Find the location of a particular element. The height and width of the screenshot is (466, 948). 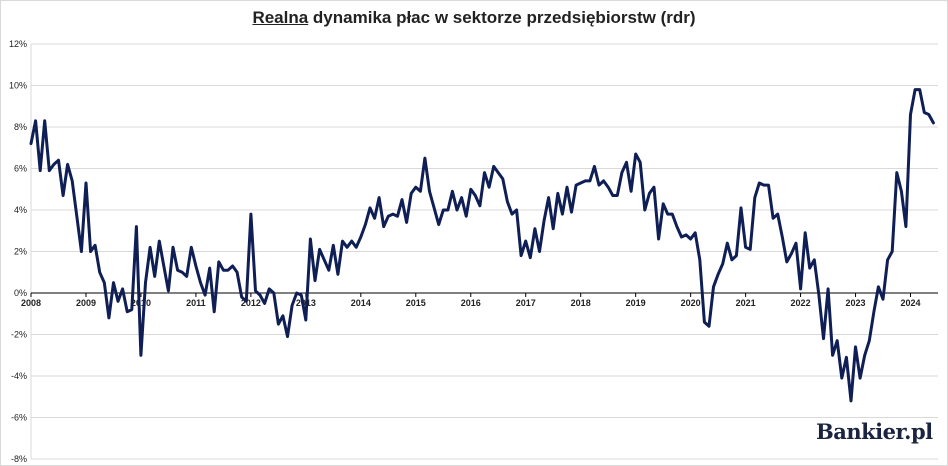

y-axis-tick-labels: 12% 10% 8% 6% 4% 2% 0% -2% -4% -6% -8% is located at coordinates (18, 251).